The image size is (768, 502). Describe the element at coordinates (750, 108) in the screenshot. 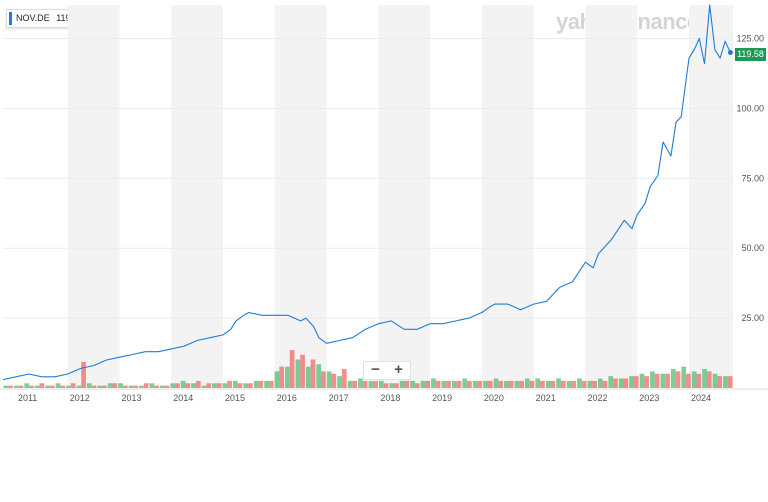

I see `y-tick-label: 100.00` at that location.